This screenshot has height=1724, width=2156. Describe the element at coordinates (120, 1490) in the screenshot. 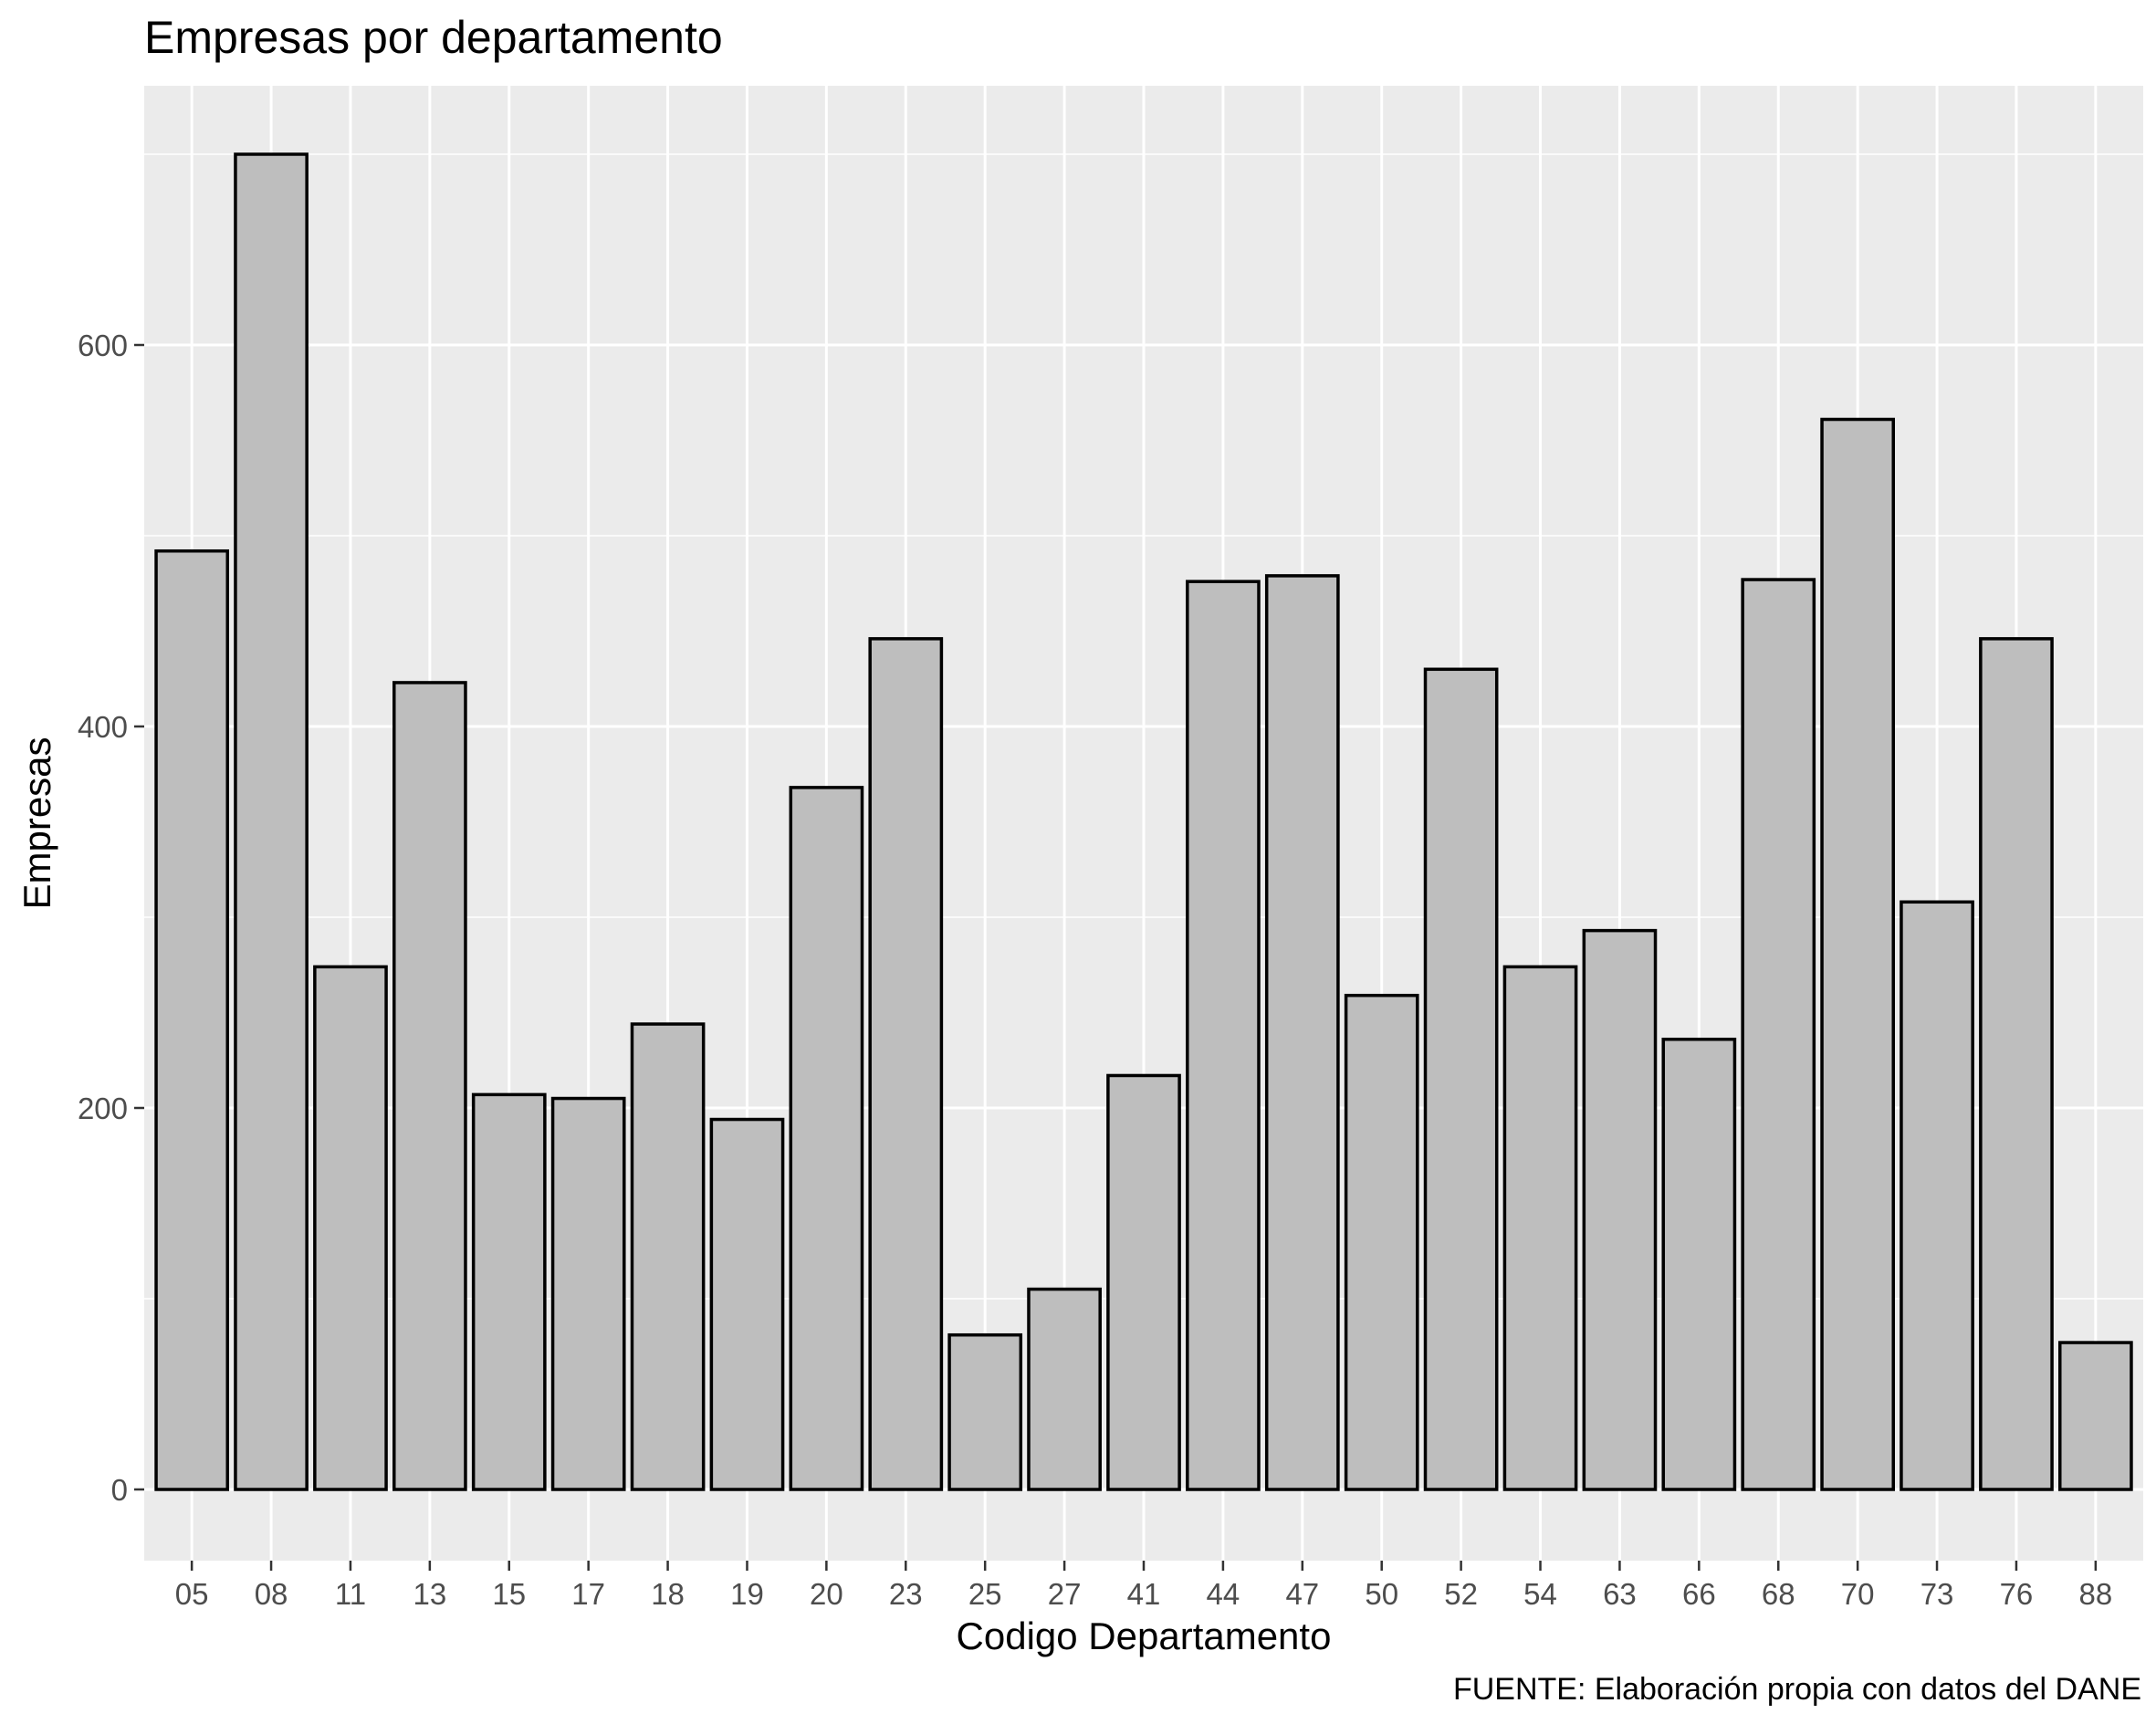

I see `y-tick-label: 0` at that location.